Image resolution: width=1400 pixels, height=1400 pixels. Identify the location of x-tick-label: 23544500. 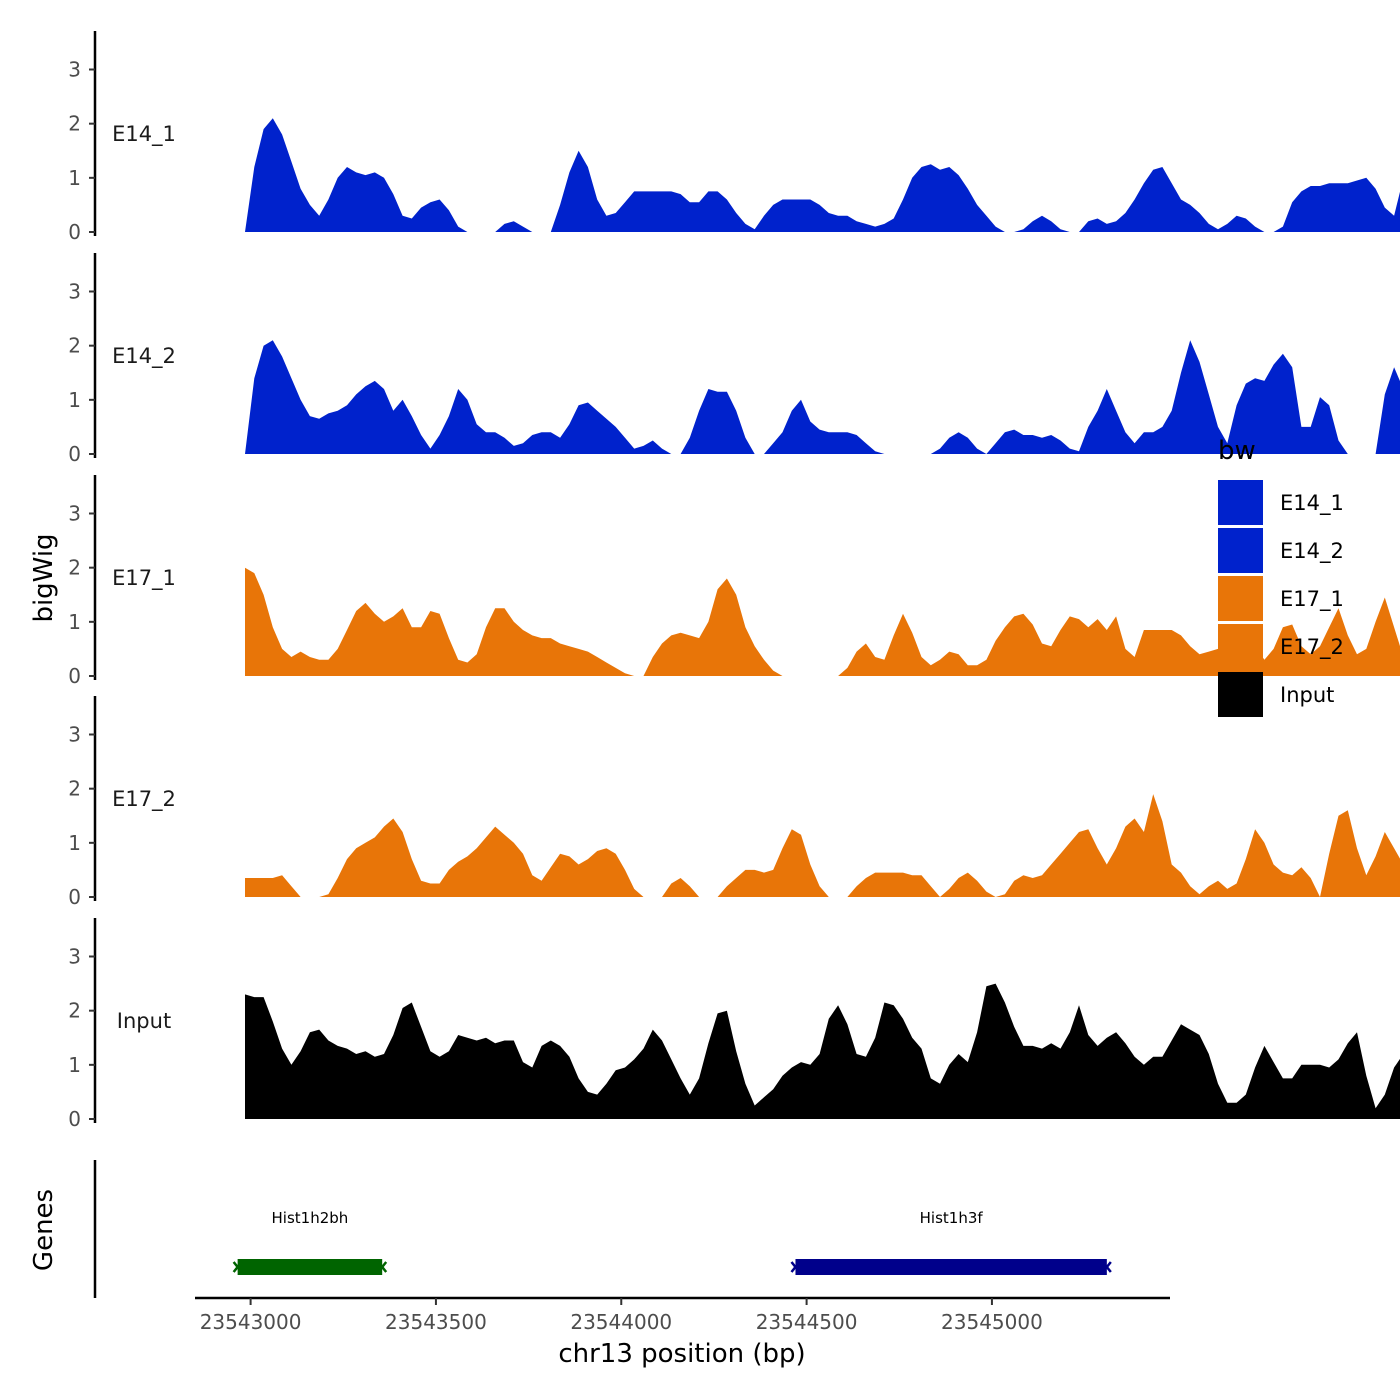
(807, 1322).